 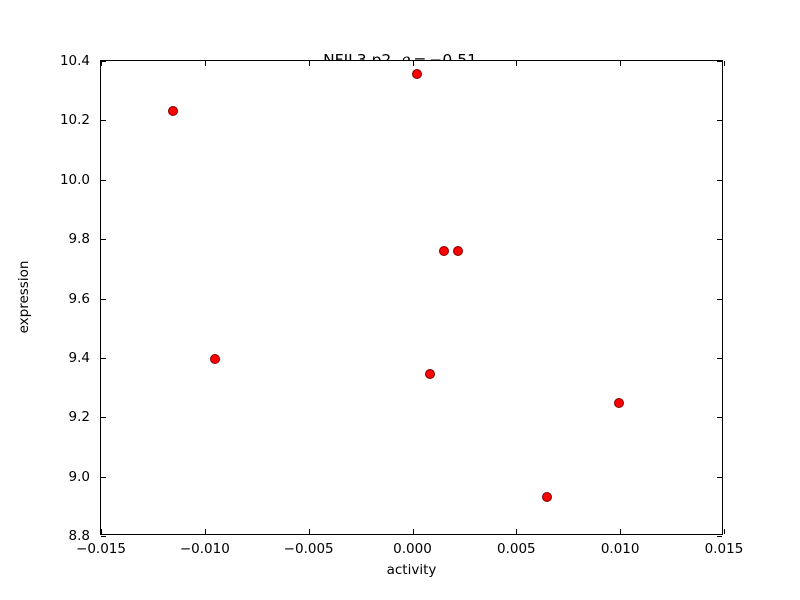 What do you see at coordinates (24, 297) in the screenshot?
I see `y-axis-label: expression` at bounding box center [24, 297].